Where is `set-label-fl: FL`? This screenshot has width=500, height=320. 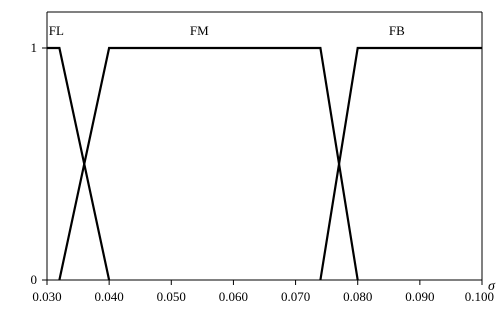 set-label-fl: FL is located at coordinates (56, 30).